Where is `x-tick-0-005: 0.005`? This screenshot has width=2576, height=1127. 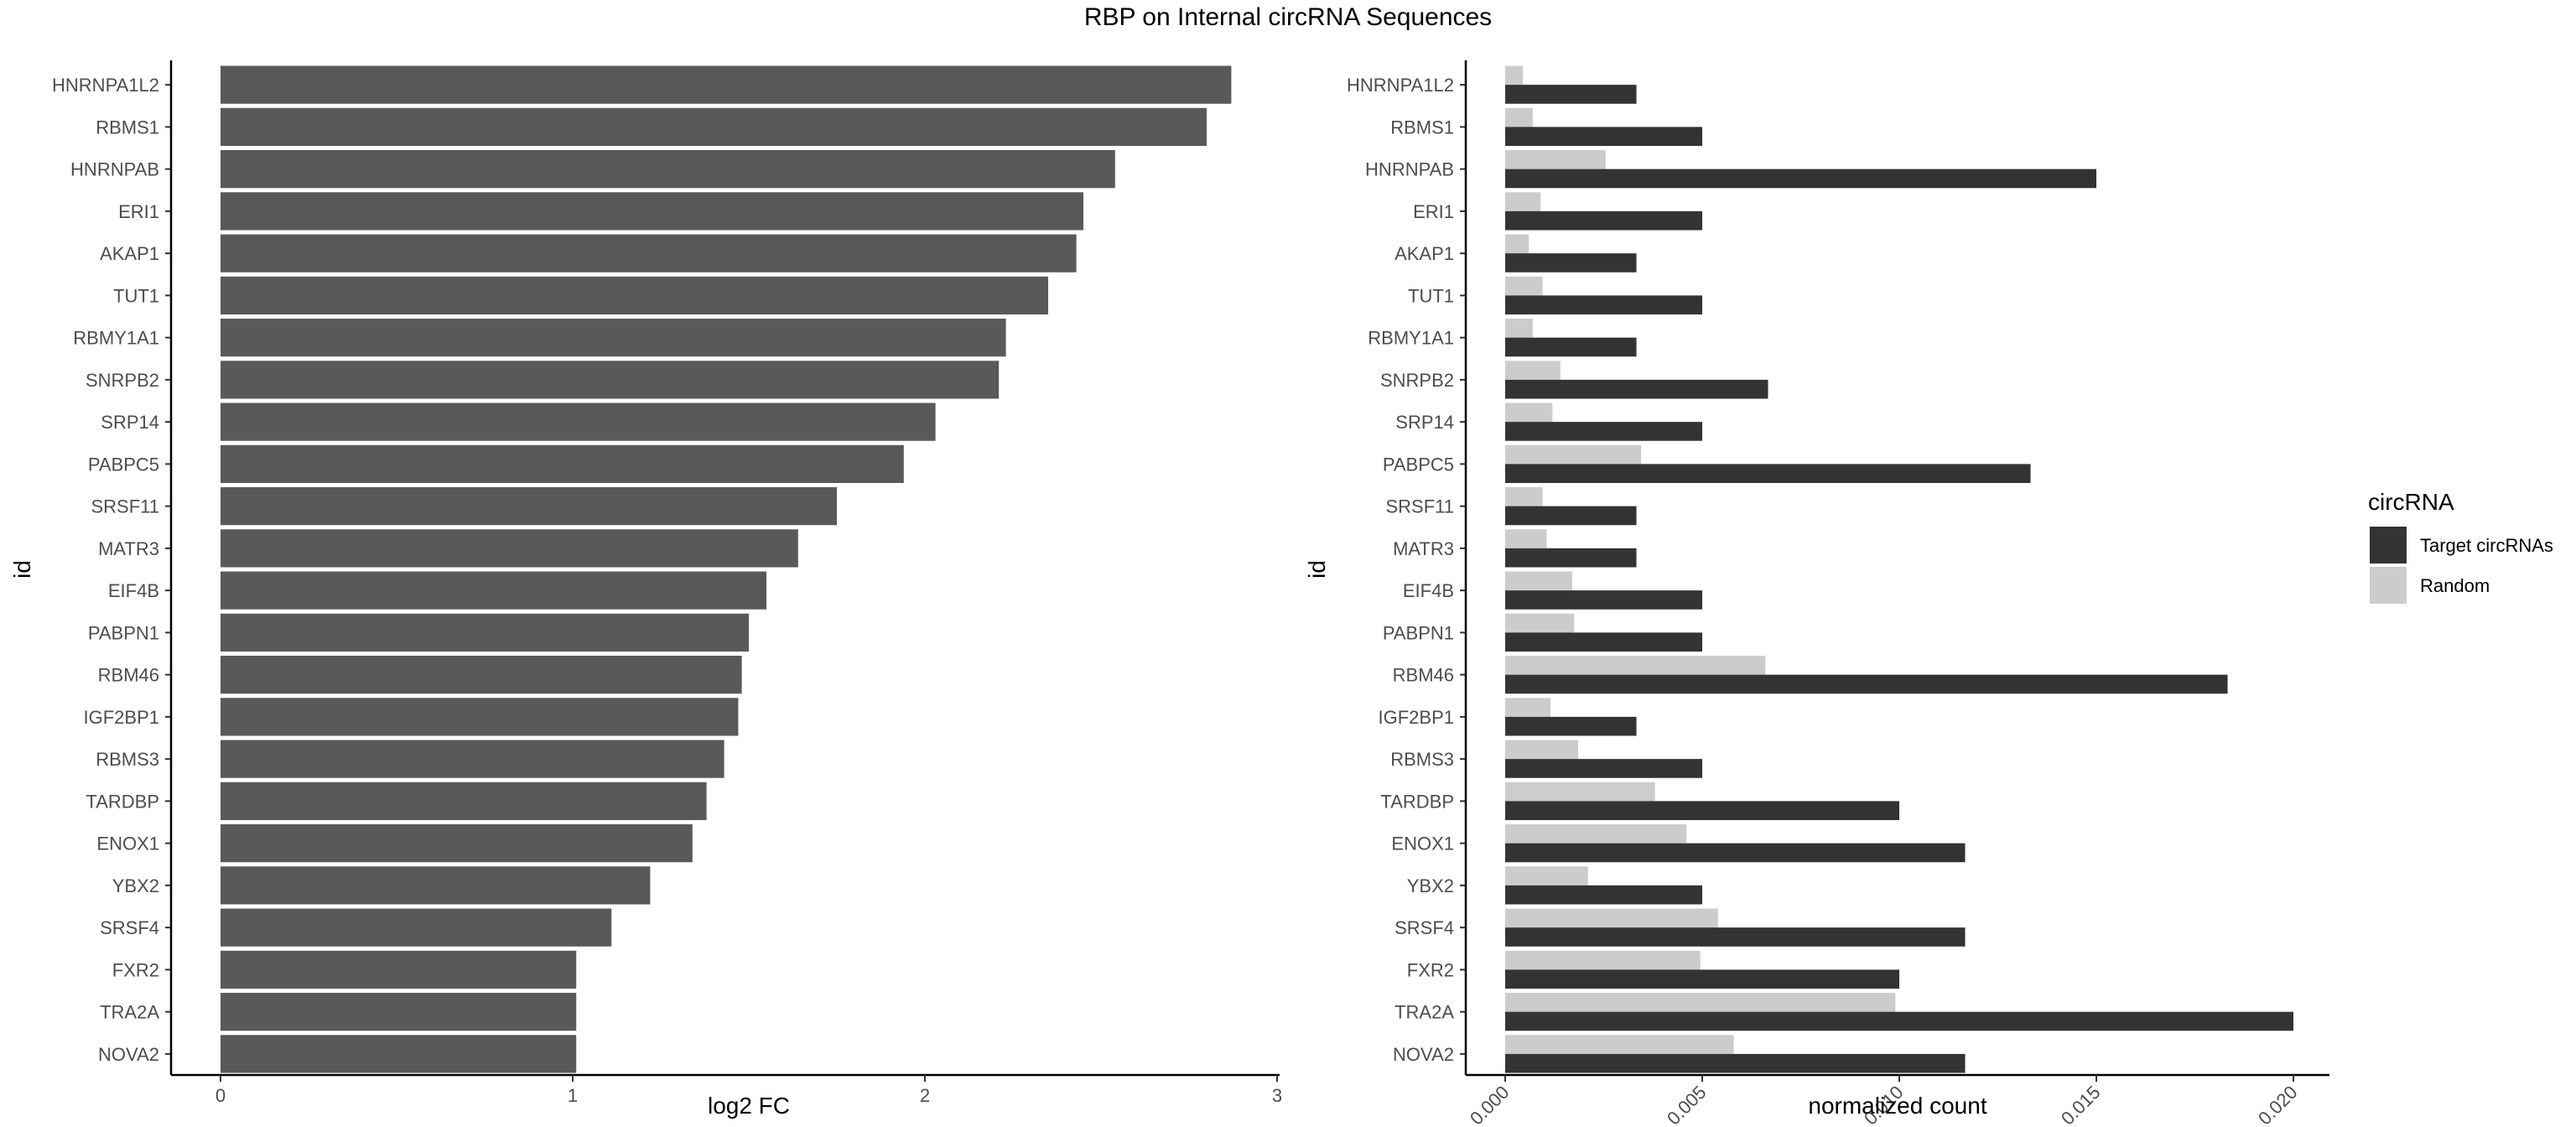
x-tick-0-005: 0.005 is located at coordinates (1687, 1104).